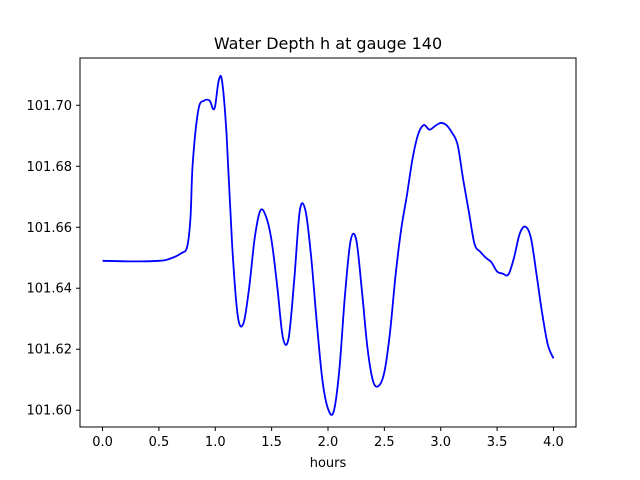  Describe the element at coordinates (440, 442) in the screenshot. I see `x-tick-label: 3.0` at that location.